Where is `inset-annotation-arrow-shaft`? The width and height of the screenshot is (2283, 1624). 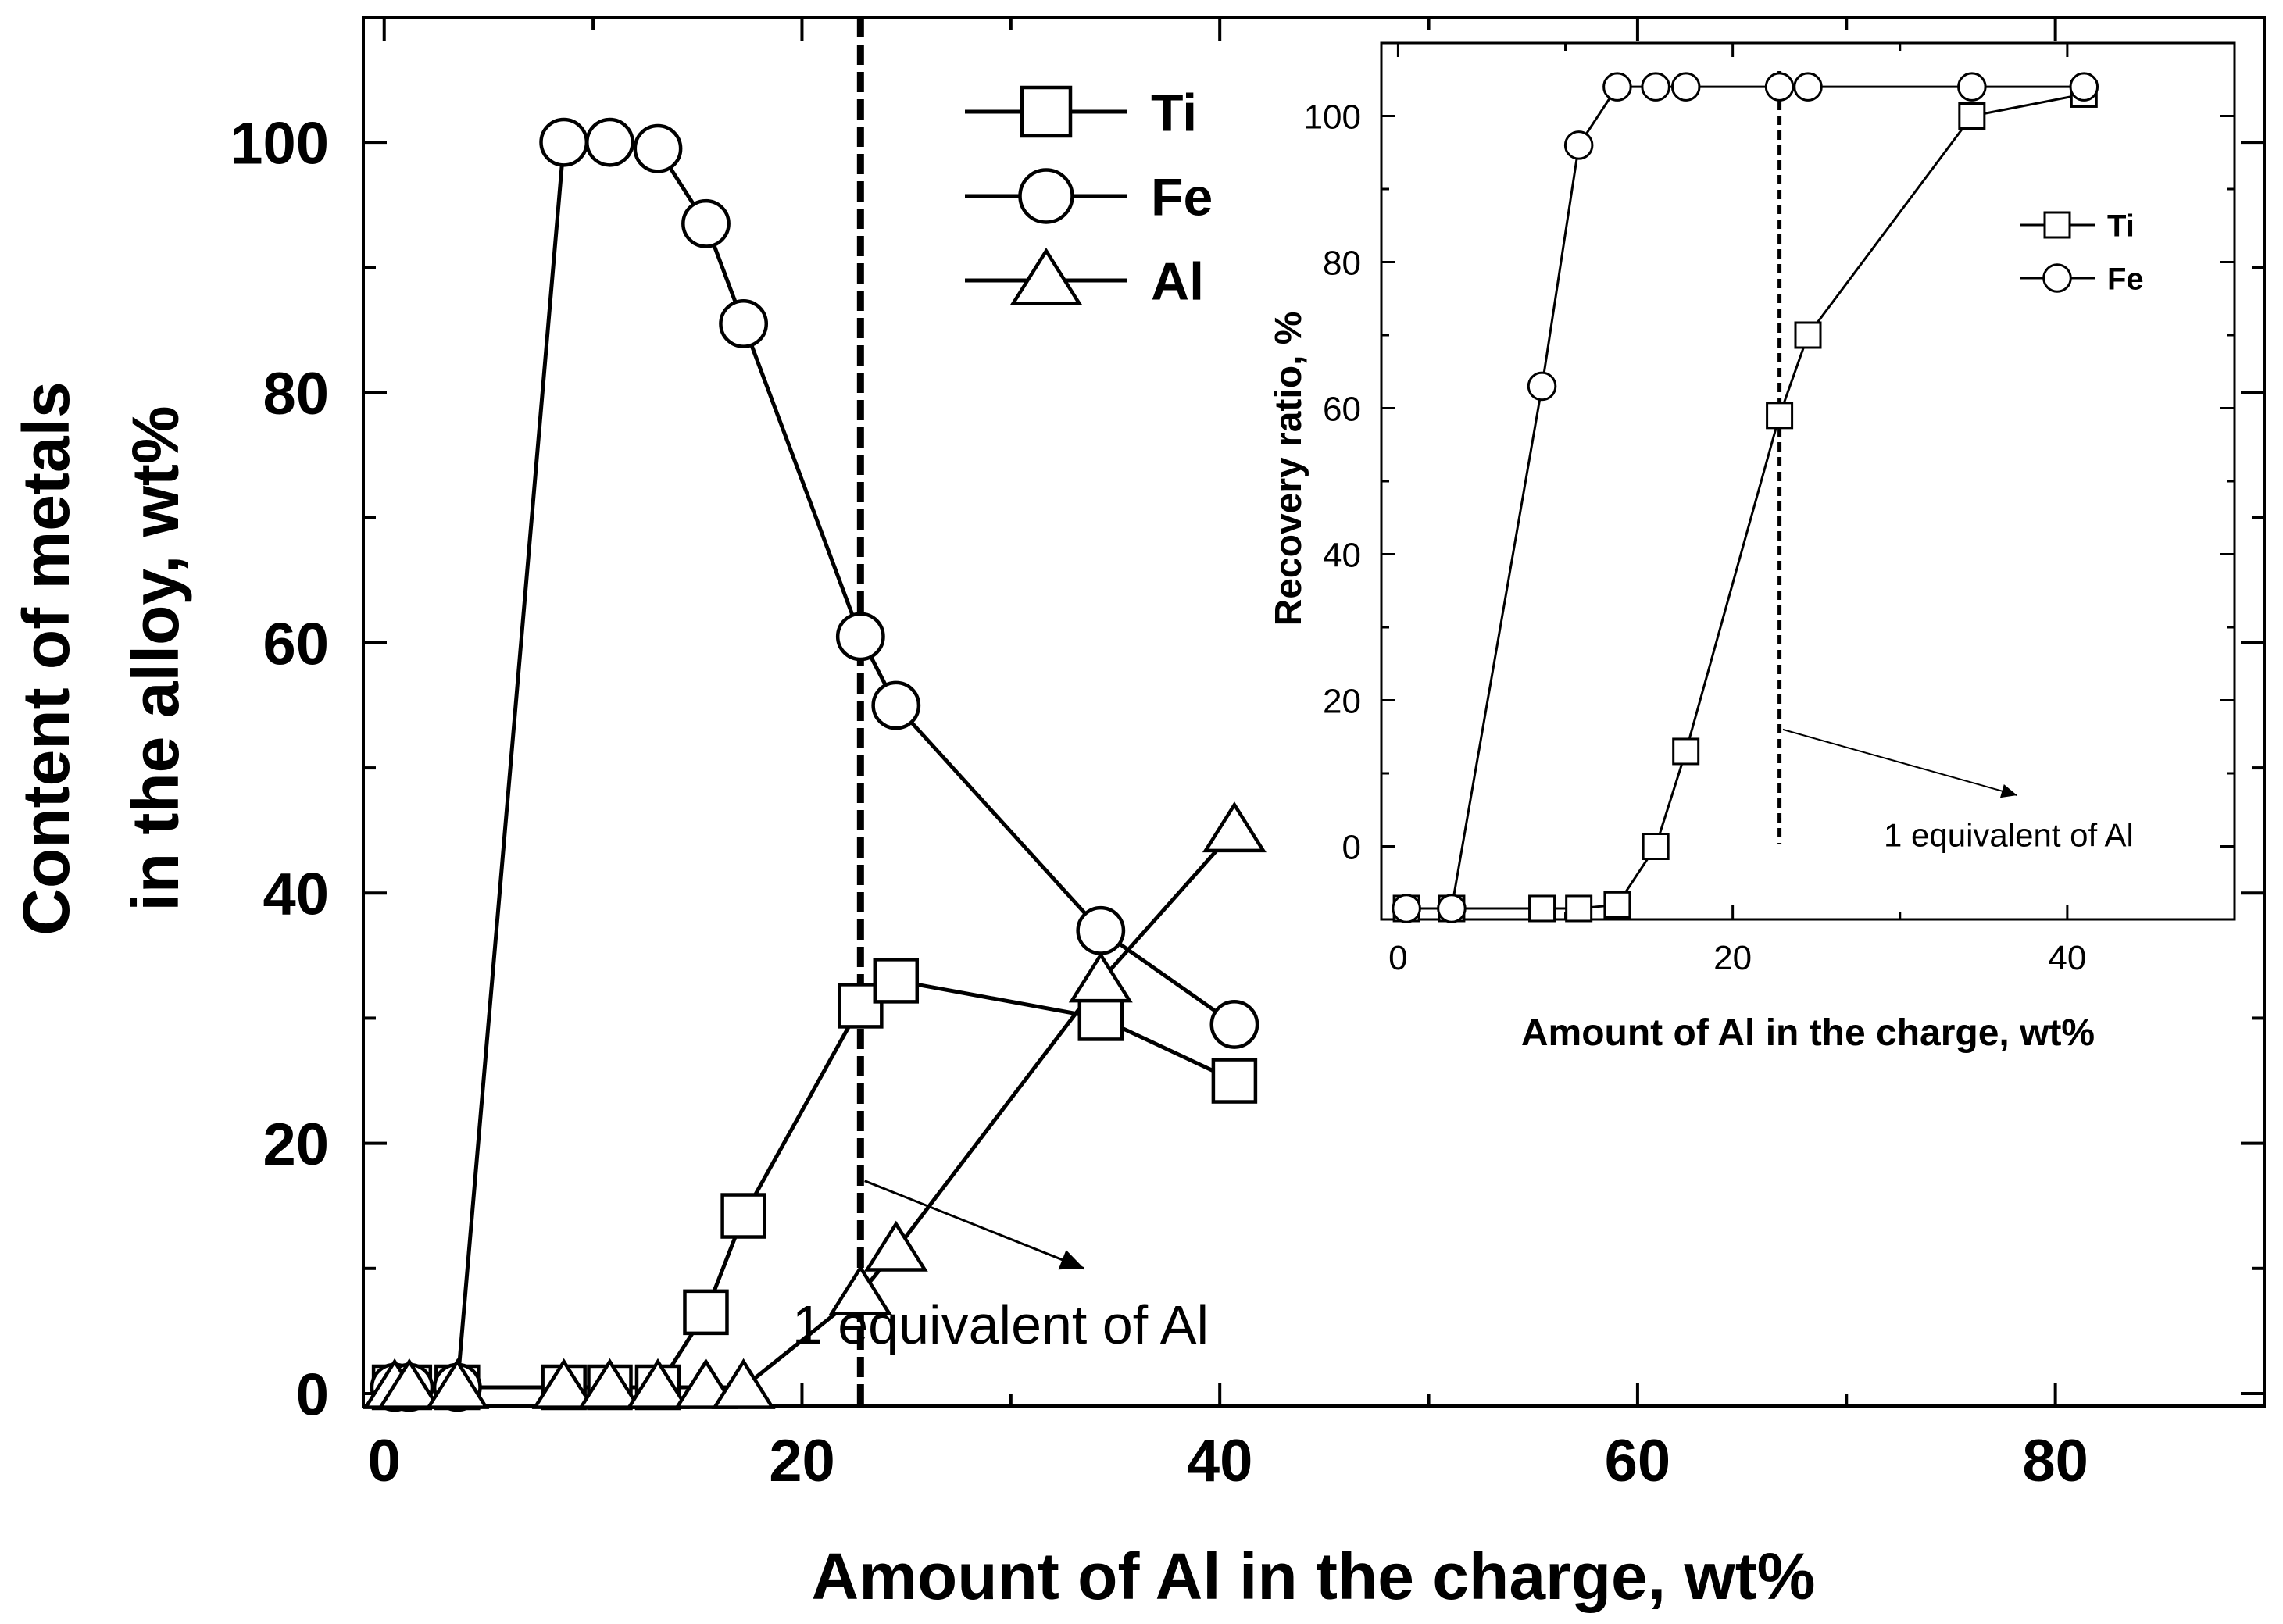 inset-annotation-arrow-shaft is located at coordinates (1899, 762).